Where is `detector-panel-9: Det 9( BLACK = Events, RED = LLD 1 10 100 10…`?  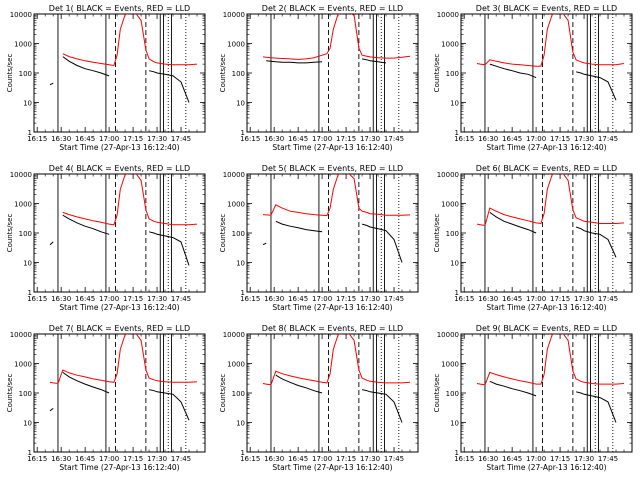
detector-panel-9: Det 9( BLACK = Events, RED = LLD 1 10 100 10… is located at coordinates (533, 398).